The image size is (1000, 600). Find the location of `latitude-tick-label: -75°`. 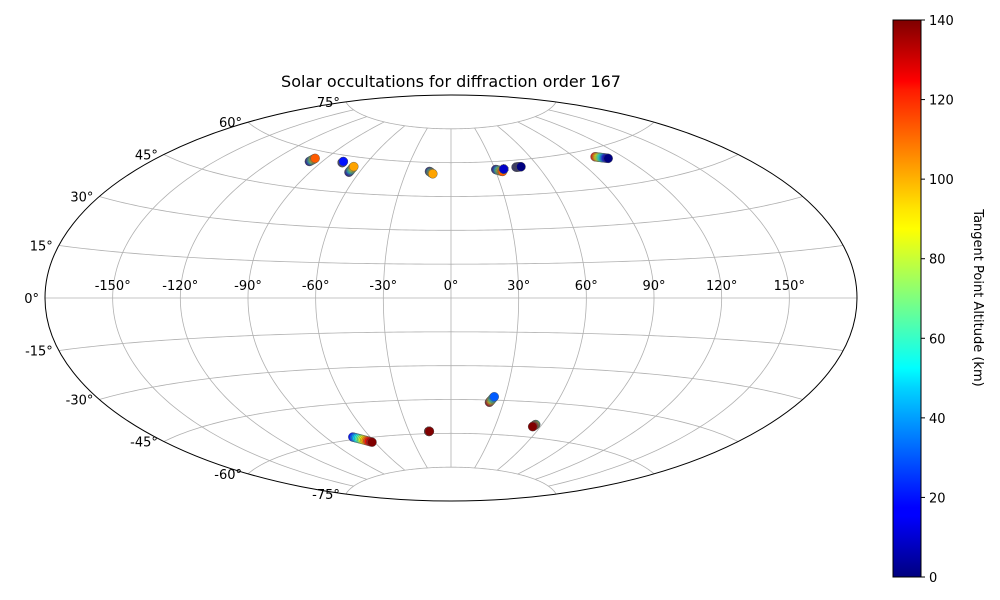

latitude-tick-label: -75° is located at coordinates (326, 495).